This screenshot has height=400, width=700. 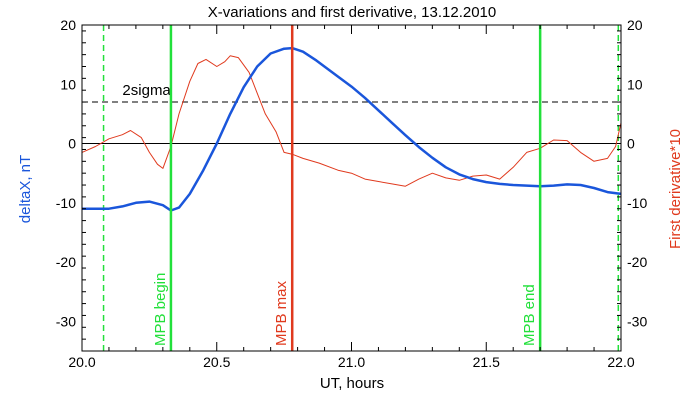 What do you see at coordinates (68, 84) in the screenshot?
I see `y-tick-label-left: 10` at bounding box center [68, 84].